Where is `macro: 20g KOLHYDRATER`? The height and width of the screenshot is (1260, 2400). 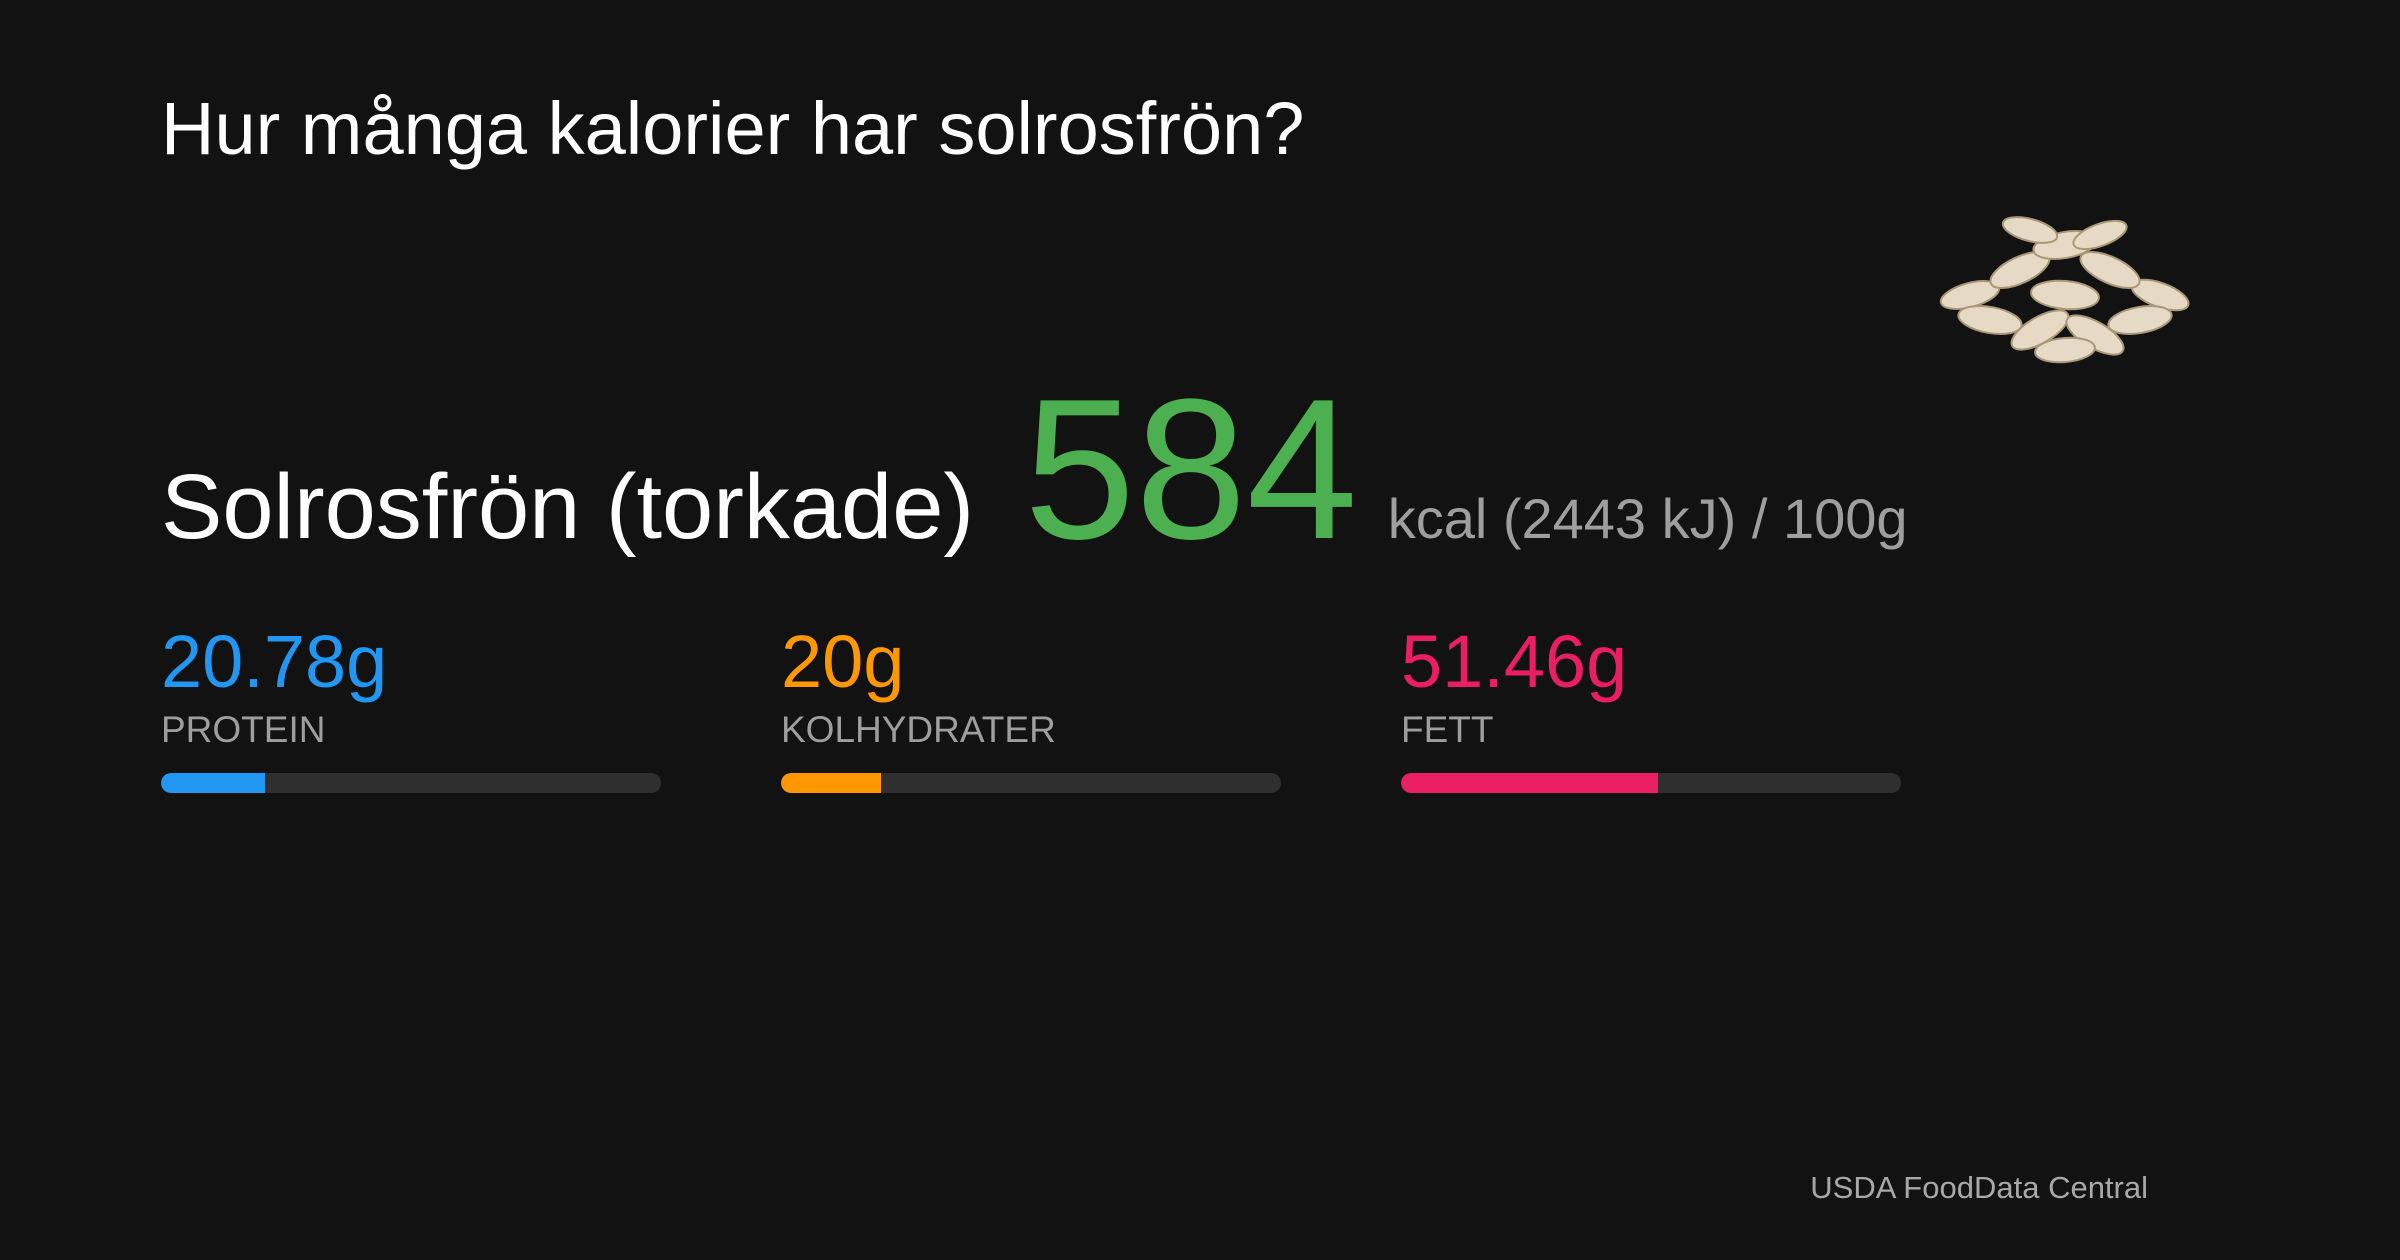
macro: 20g KOLHYDRATER is located at coordinates (1031, 709).